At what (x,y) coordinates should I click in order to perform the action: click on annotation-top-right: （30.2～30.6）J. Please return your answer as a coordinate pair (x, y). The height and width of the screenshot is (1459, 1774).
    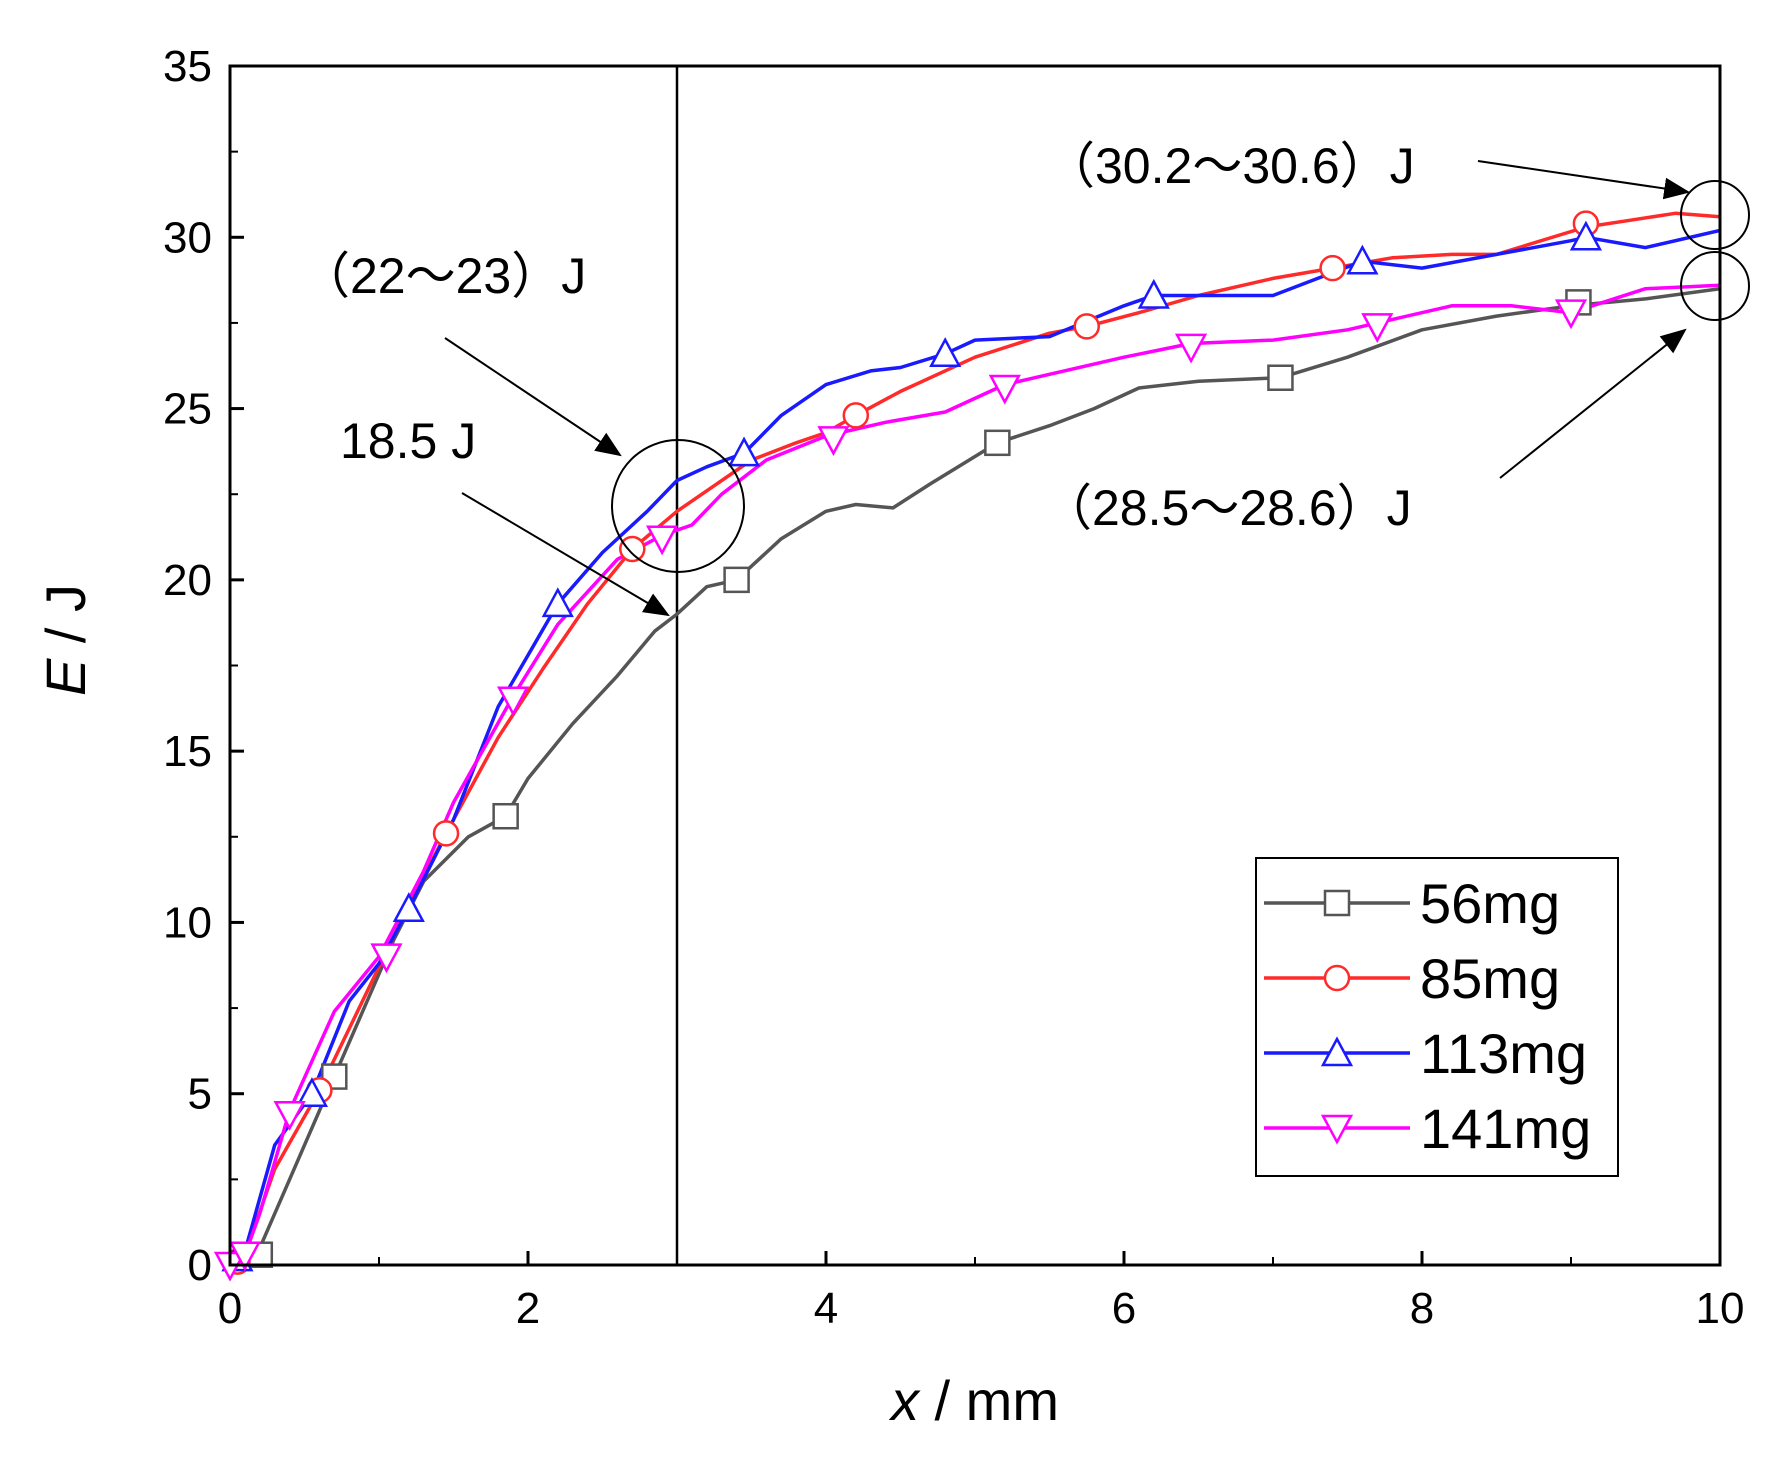
    Looking at the image, I should click on (1397, 194).